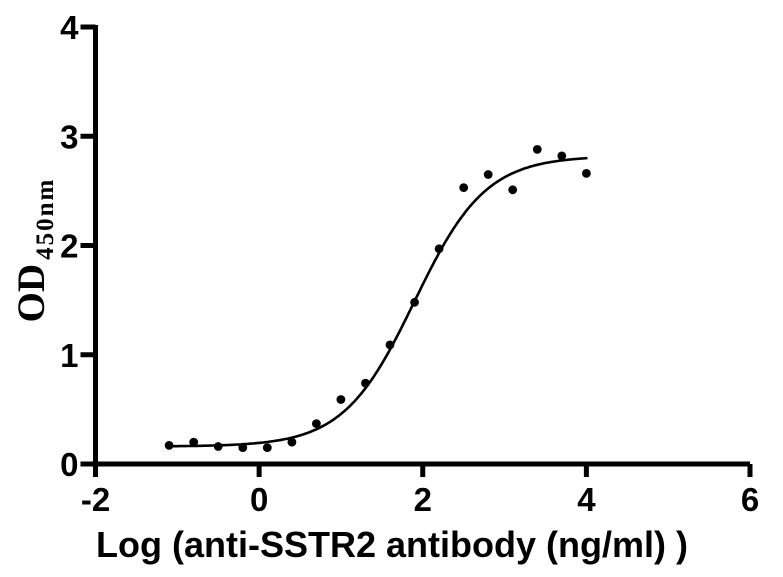 This screenshot has height=577, width=783. What do you see at coordinates (69, 355) in the screenshot?
I see `y-tick-label: 1` at bounding box center [69, 355].